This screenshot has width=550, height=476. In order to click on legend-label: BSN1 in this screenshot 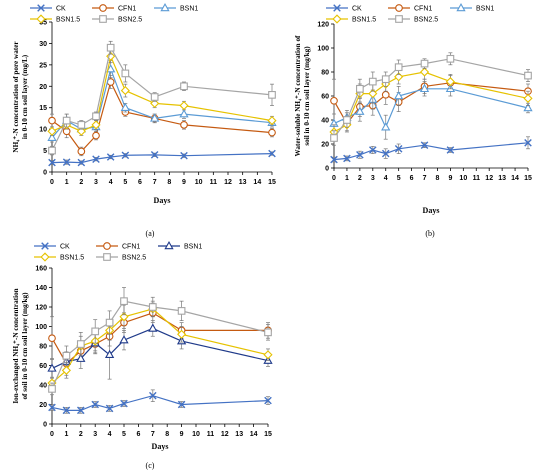, I will do `click(193, 247)`.